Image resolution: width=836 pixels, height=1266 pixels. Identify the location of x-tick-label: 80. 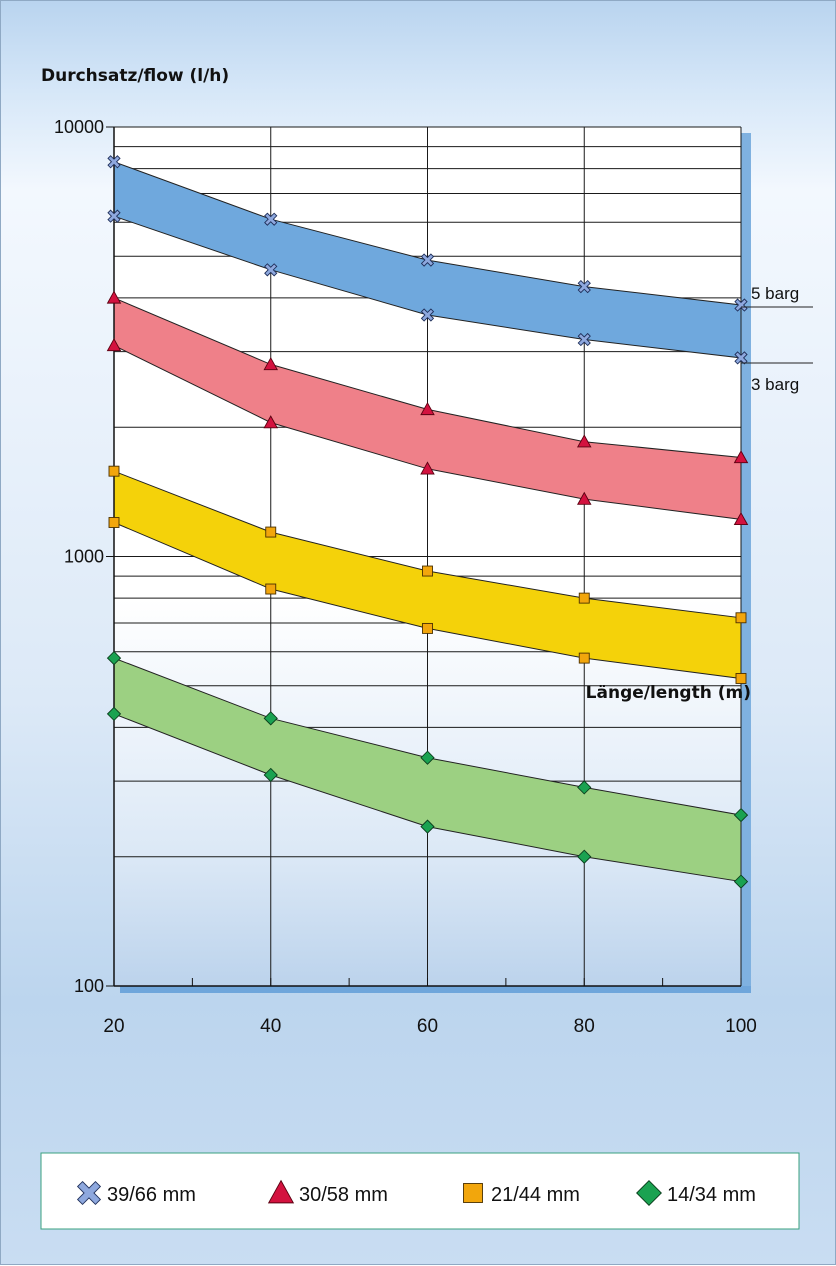
(584, 1026).